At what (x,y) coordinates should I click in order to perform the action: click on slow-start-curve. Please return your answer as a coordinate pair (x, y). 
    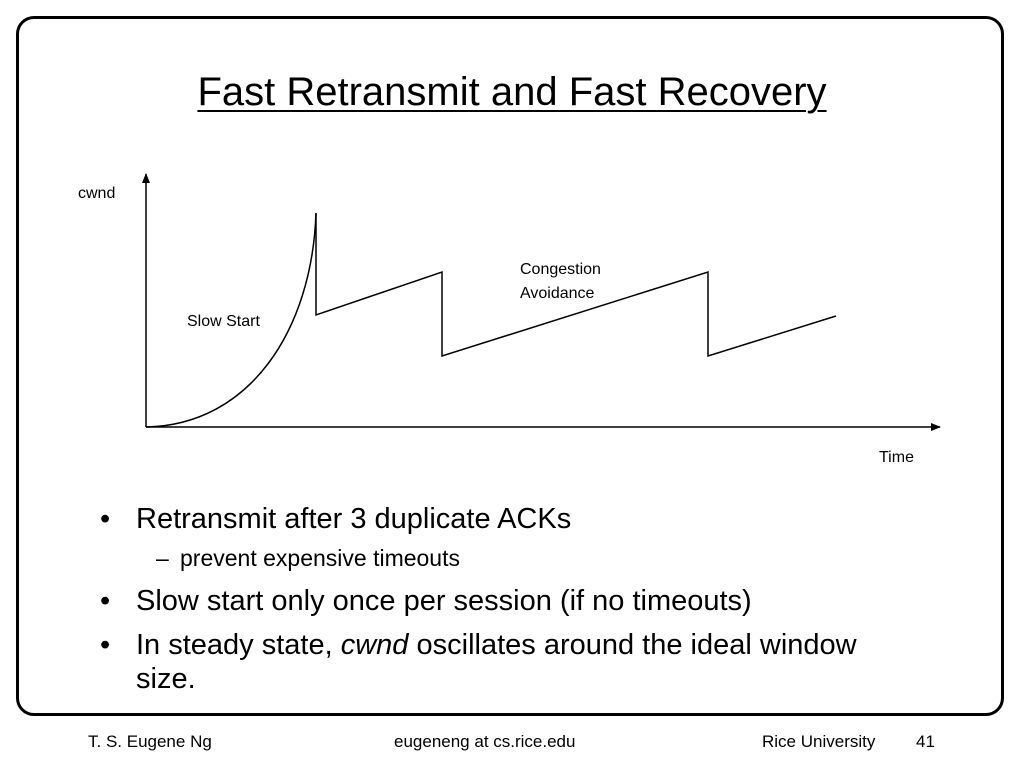
    Looking at the image, I should click on (231, 320).